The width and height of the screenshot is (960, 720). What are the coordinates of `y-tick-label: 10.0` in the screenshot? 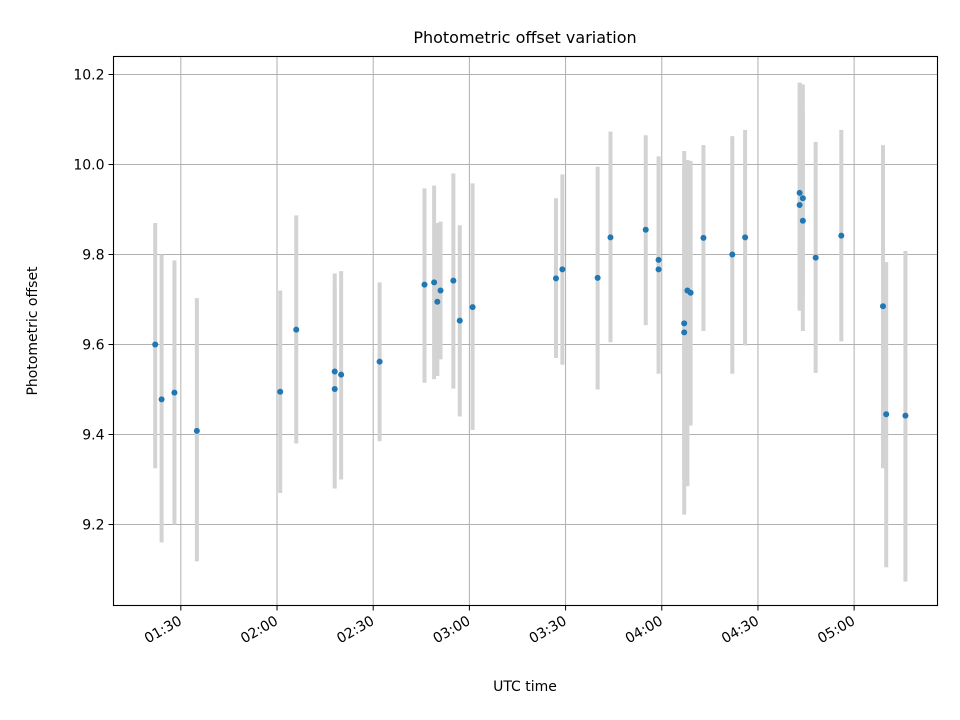 It's located at (88, 166).